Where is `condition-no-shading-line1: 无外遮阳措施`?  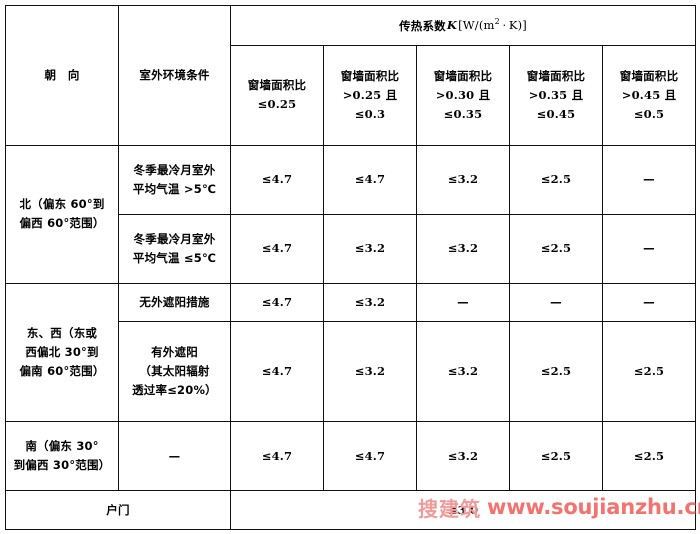
condition-no-shading-line1: 无外遮阳措施 is located at coordinates (174, 302).